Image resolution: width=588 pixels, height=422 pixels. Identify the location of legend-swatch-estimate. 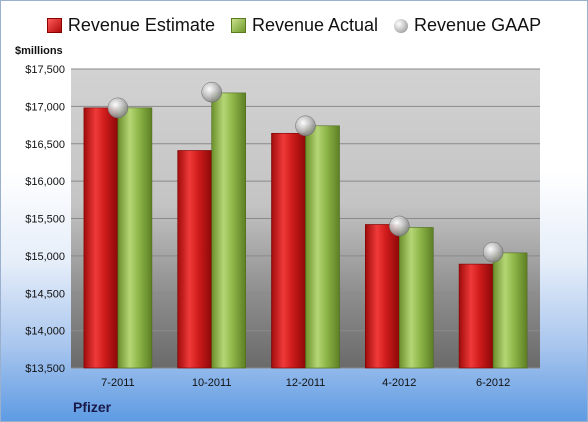
(54, 25).